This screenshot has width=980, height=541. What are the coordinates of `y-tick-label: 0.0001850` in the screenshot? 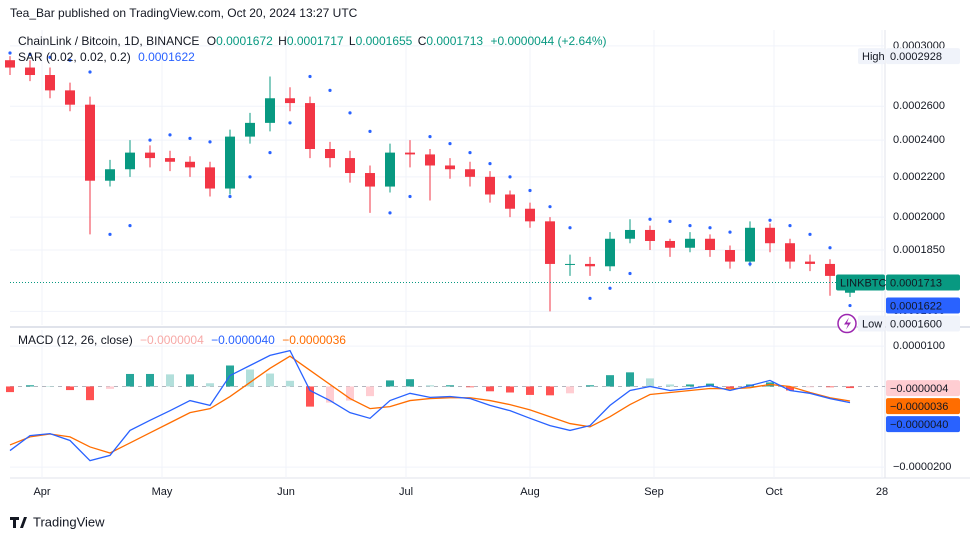 It's located at (919, 250).